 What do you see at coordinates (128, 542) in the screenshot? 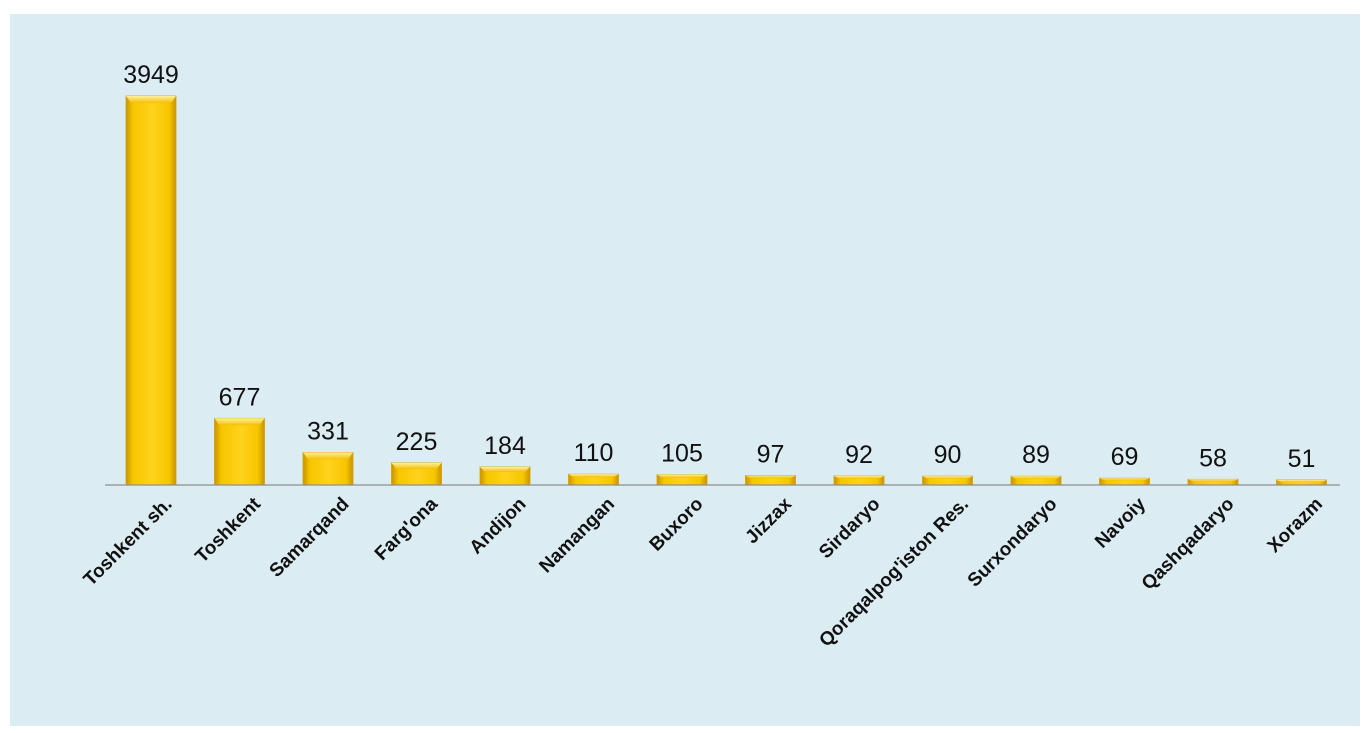
I see `category-tick-label: Toshkent sh.` at bounding box center [128, 542].